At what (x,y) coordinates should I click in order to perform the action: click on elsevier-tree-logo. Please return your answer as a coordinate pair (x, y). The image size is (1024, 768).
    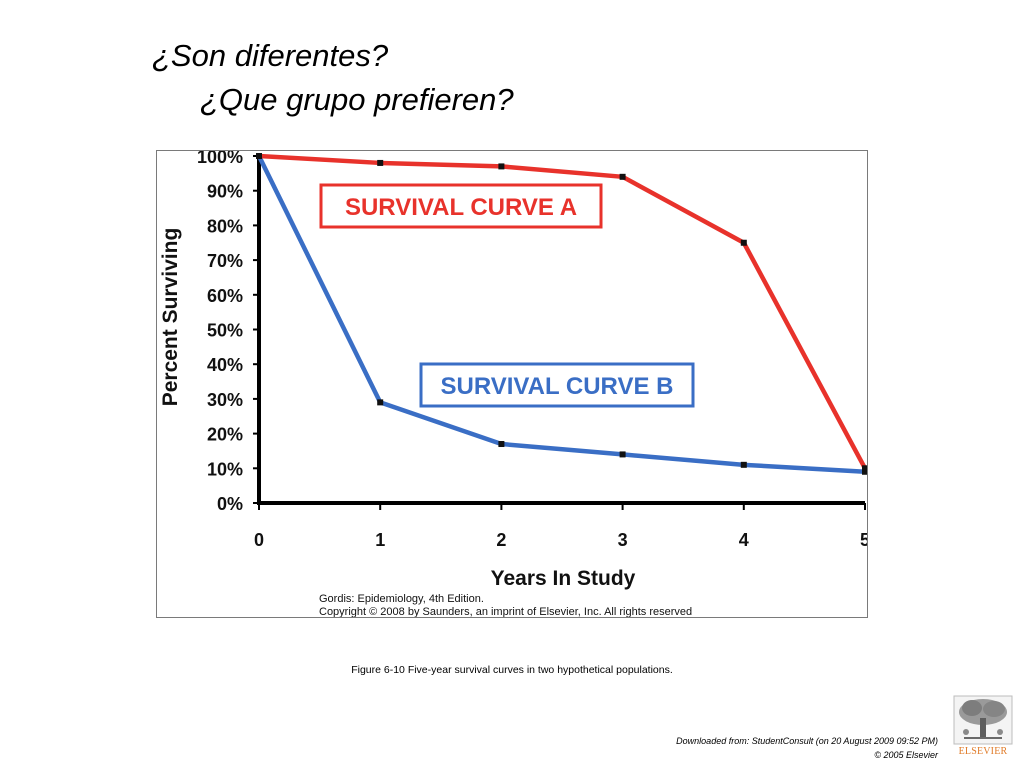
    Looking at the image, I should click on (983, 729).